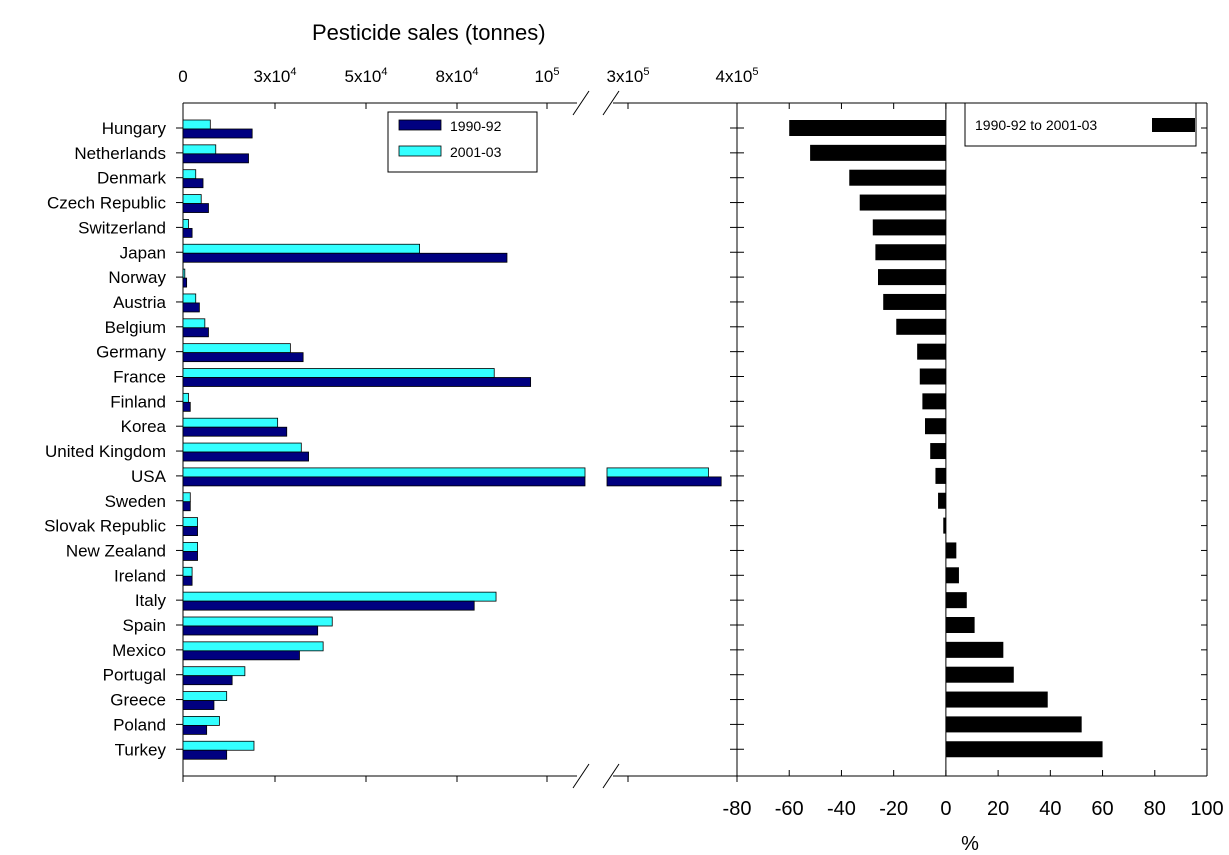 This screenshot has width=1229, height=855. Describe the element at coordinates (134, 675) in the screenshot. I see `category-label: Portugal` at that location.